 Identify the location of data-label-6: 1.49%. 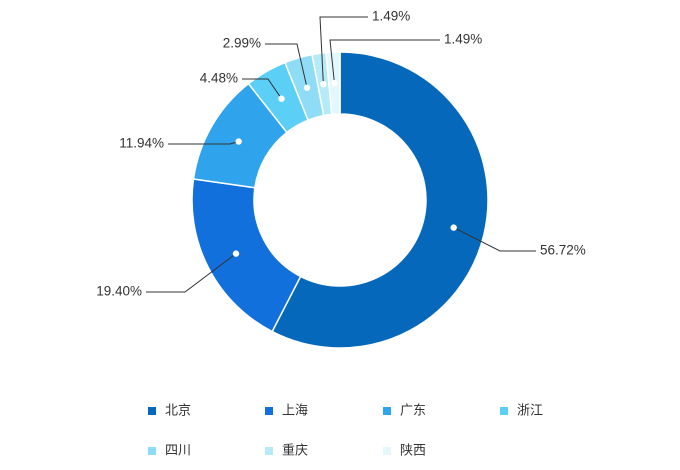
(391, 16).